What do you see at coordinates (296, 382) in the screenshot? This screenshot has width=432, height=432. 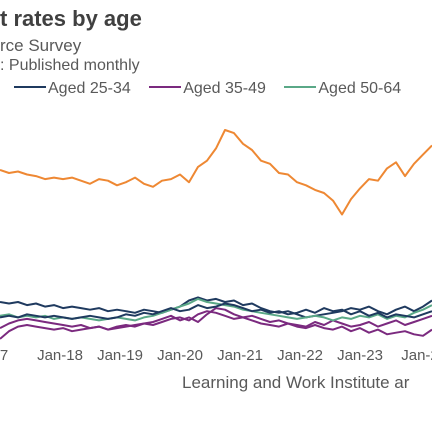 I see `source-credit: Learning and Work Institute ar` at bounding box center [296, 382].